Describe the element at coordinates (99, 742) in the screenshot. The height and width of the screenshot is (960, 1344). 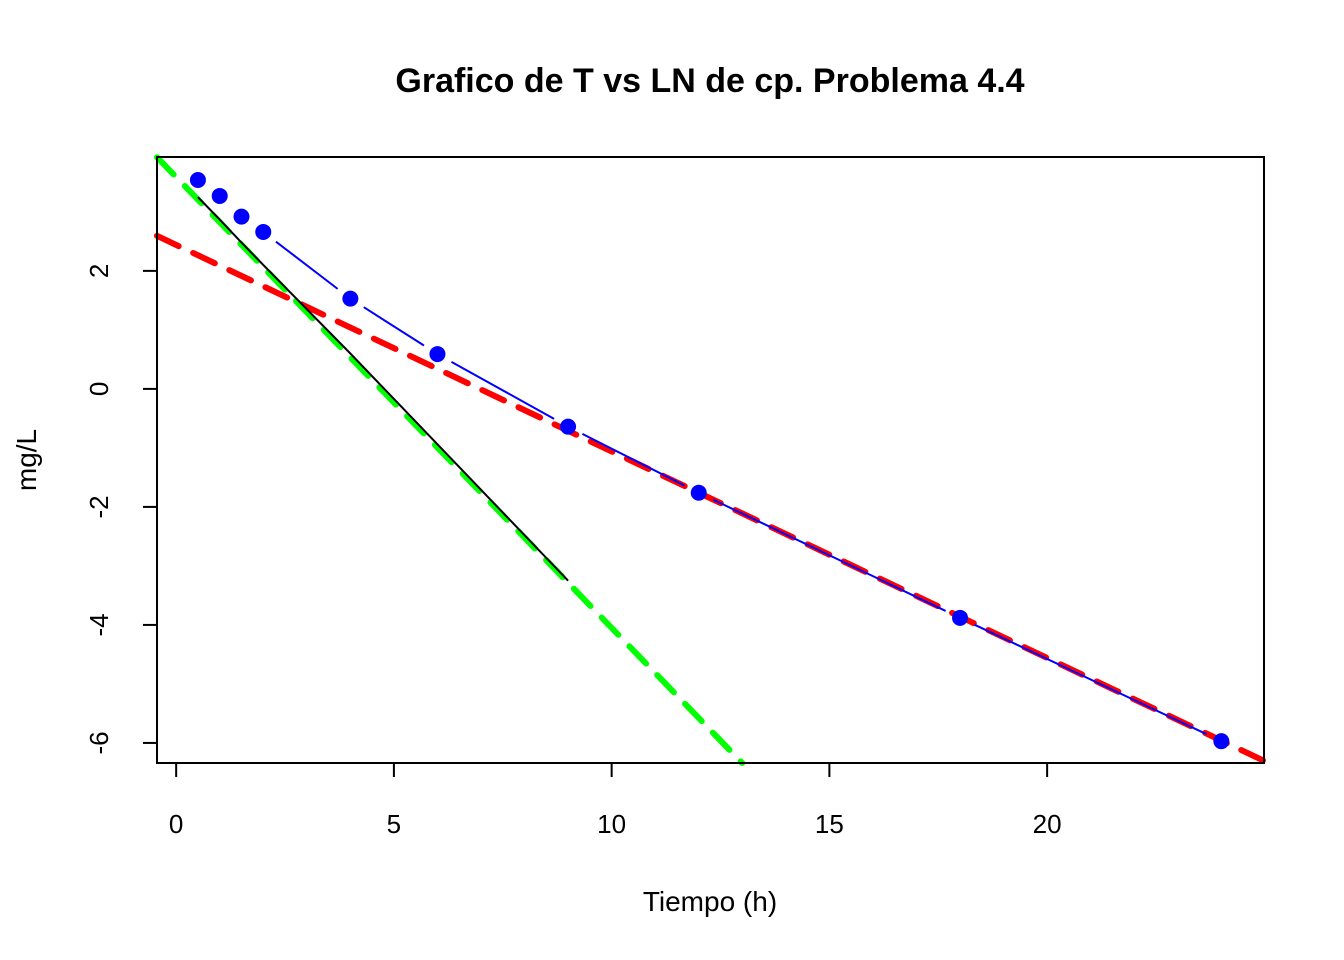
I see `y-tick-label: -6` at that location.